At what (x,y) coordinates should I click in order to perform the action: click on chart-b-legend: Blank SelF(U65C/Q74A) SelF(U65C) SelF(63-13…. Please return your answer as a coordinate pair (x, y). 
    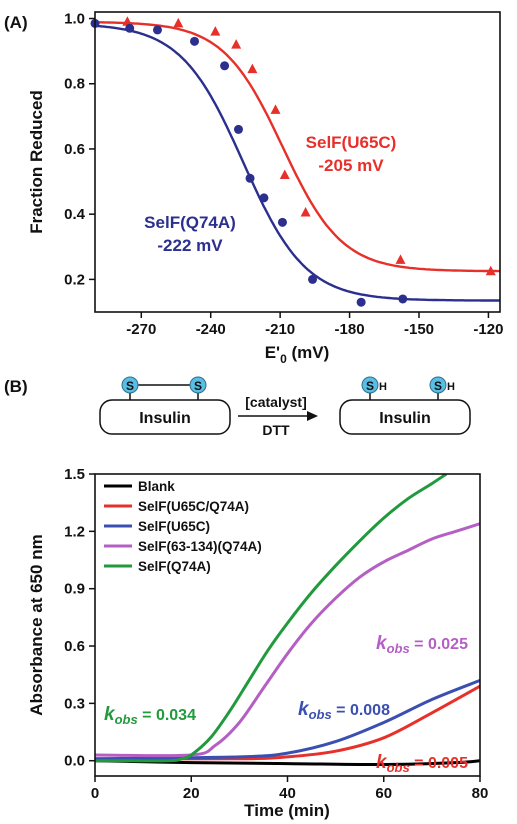
    Looking at the image, I should click on (183, 526).